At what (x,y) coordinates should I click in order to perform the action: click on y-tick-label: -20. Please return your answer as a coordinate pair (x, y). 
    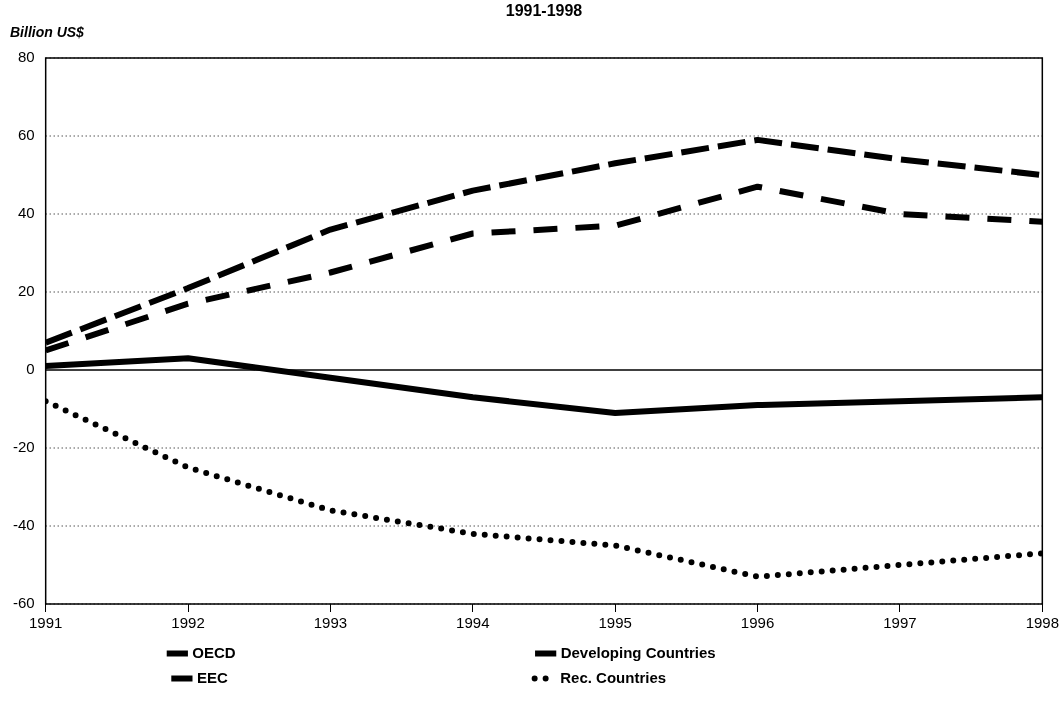
    Looking at the image, I should click on (23, 447).